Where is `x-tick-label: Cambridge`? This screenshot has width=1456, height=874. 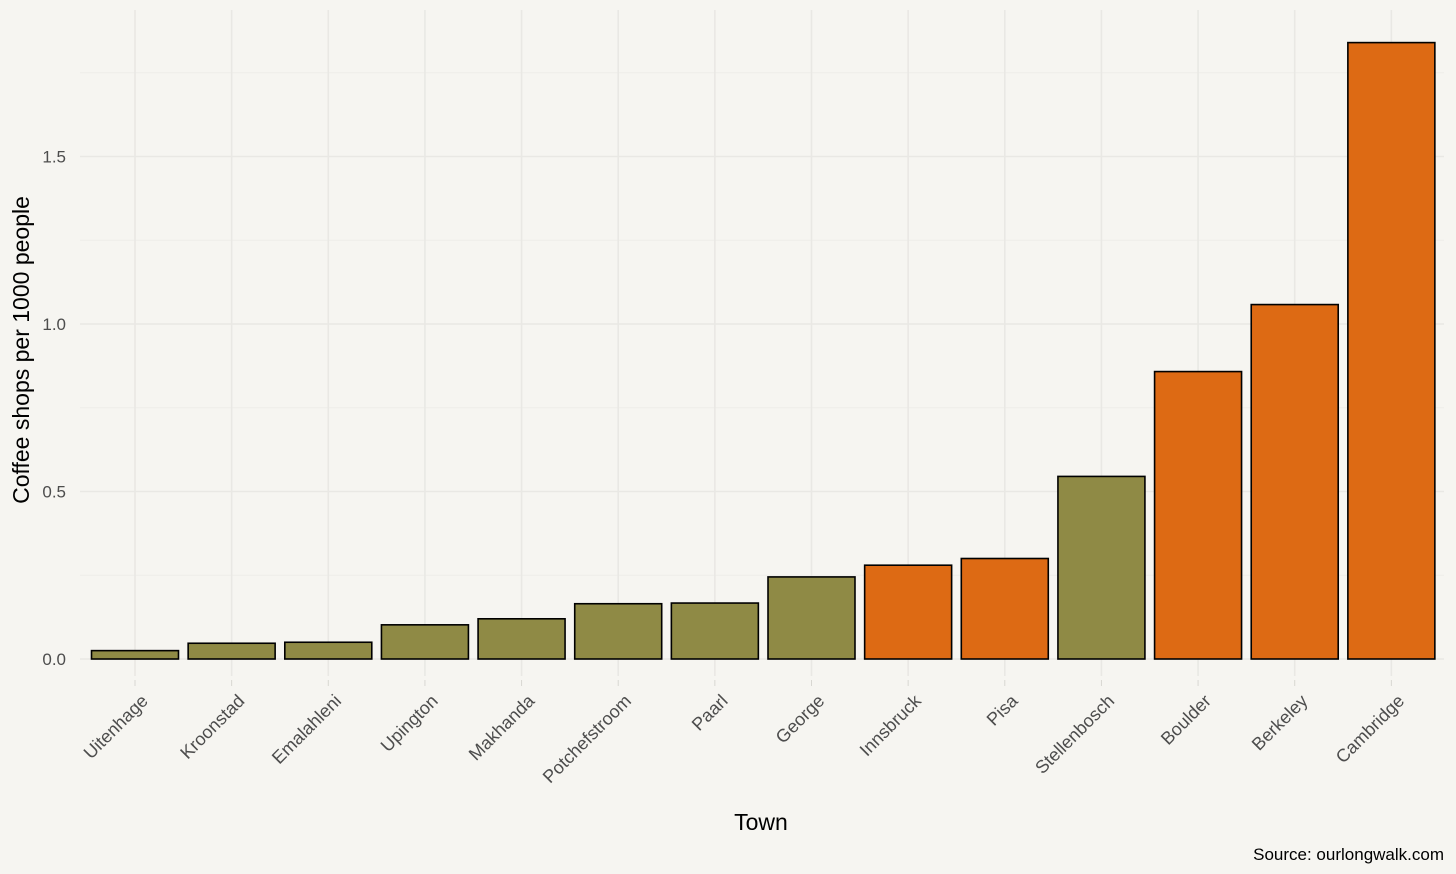
x-tick-label: Cambridge is located at coordinates (1370, 729).